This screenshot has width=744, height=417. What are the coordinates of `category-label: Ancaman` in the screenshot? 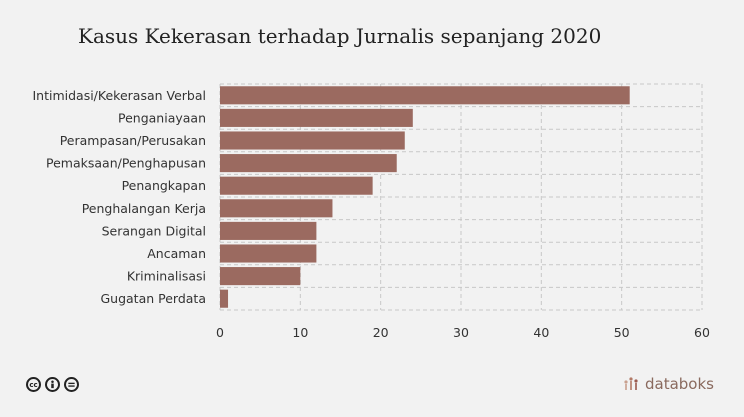 It's located at (176, 253).